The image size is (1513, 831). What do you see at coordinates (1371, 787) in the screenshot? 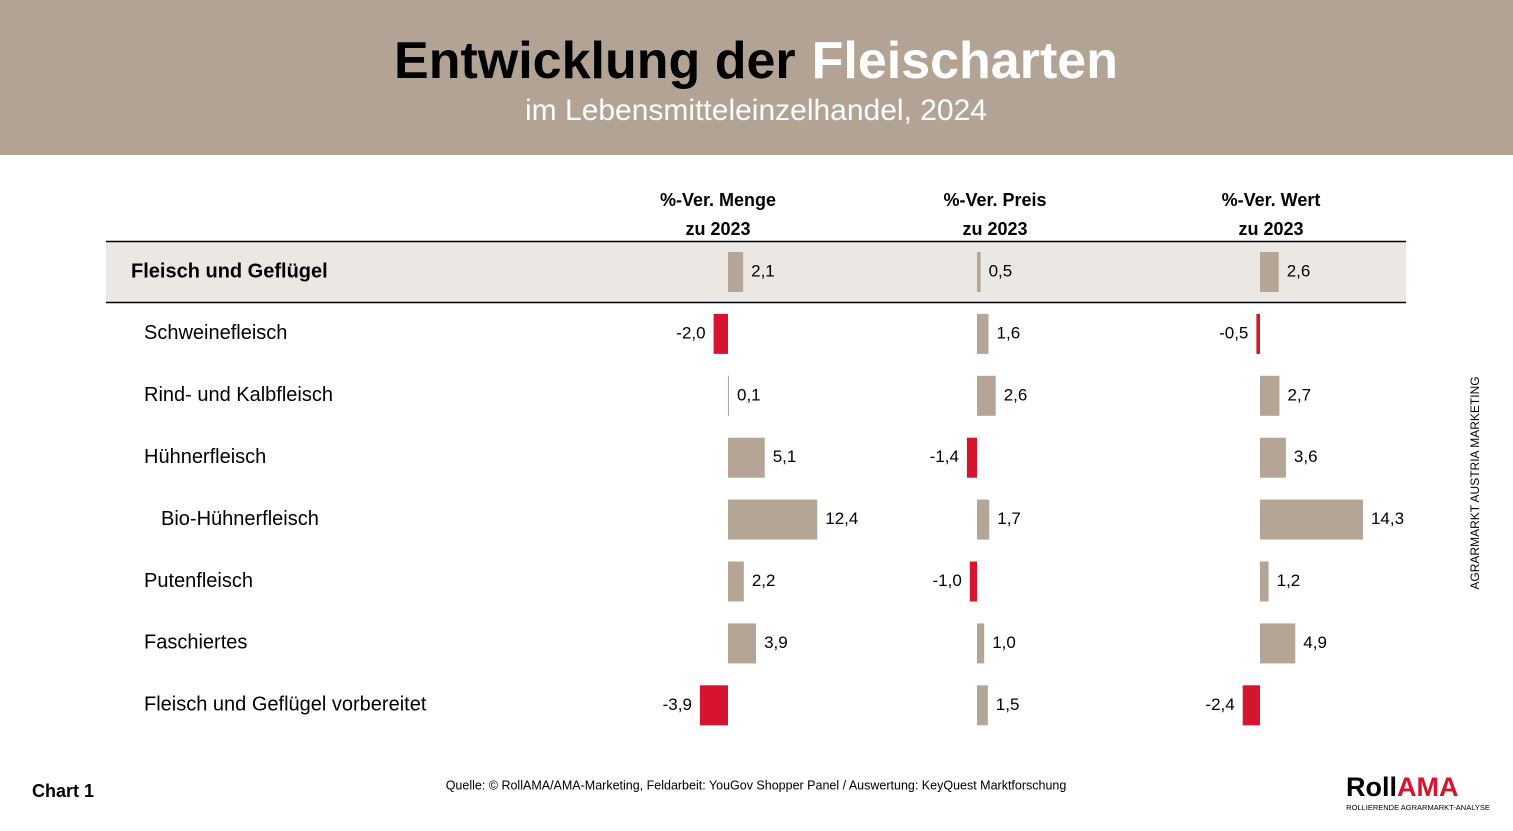
I see `logo-part: Roll` at bounding box center [1371, 787].